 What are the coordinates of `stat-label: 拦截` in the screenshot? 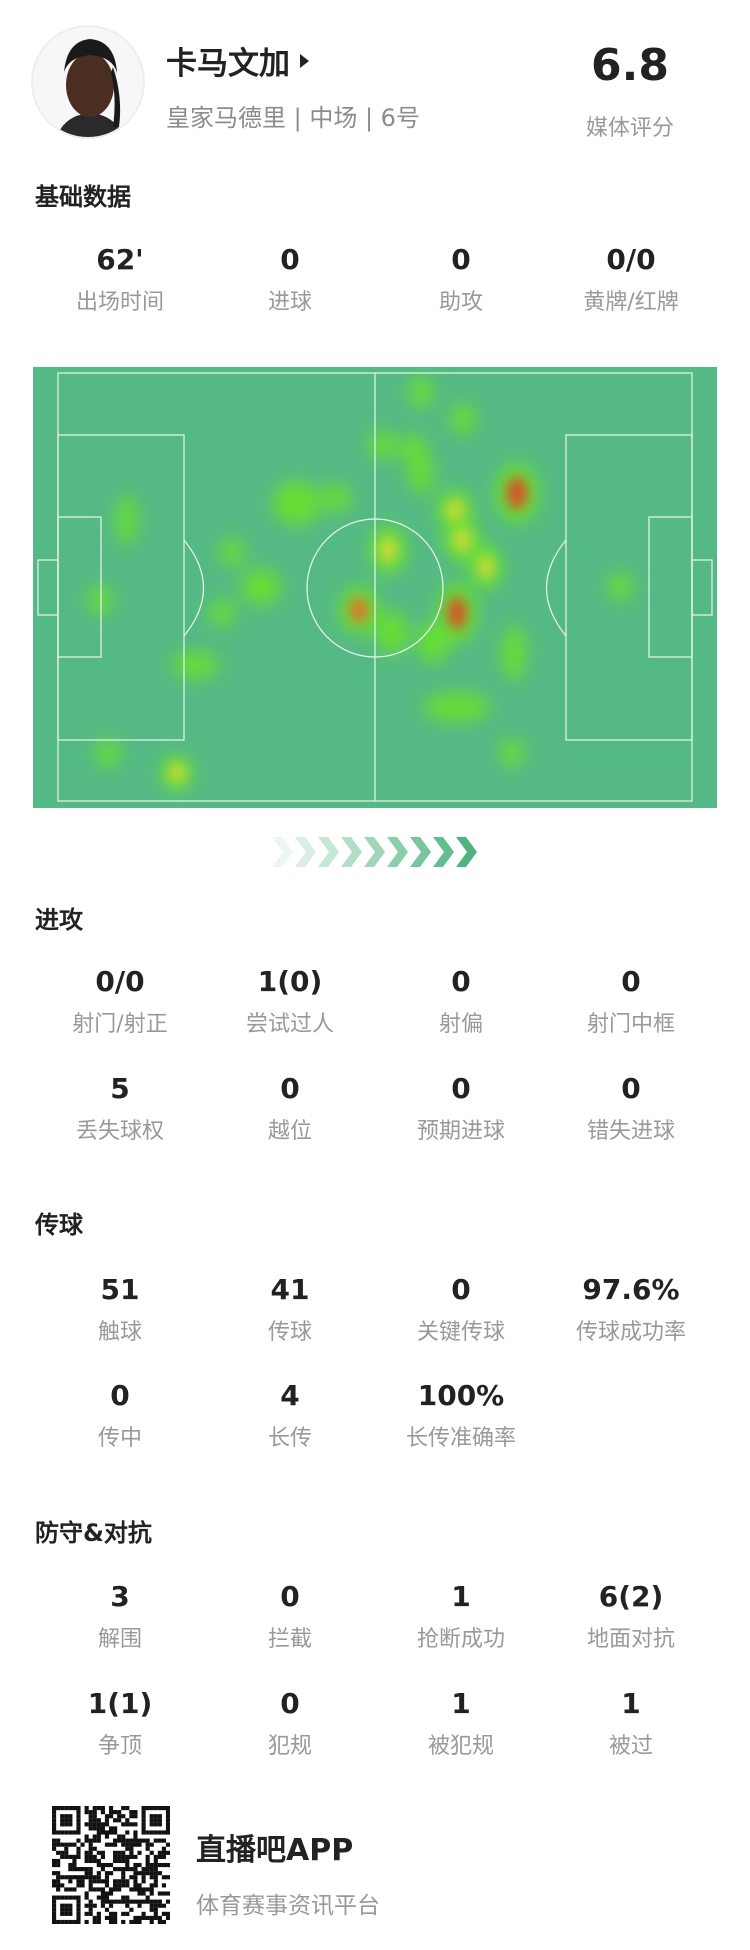 It's located at (289, 1639).